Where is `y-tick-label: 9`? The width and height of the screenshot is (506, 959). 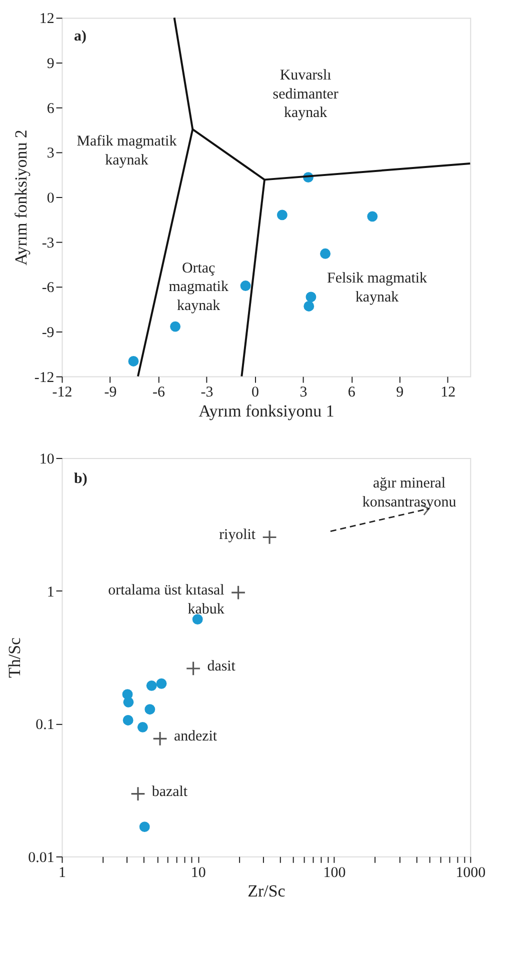
y-tick-label: 9 is located at coordinates (50, 64).